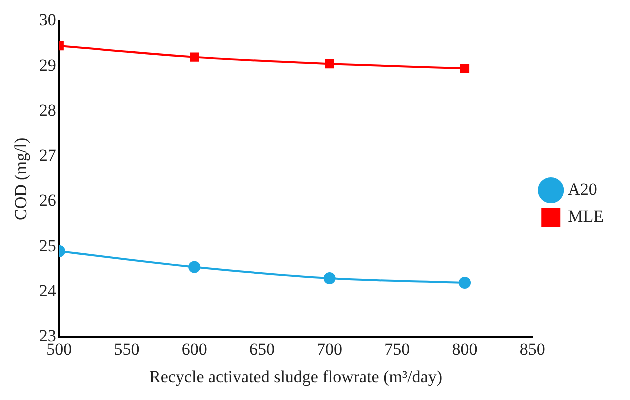 The height and width of the screenshot is (400, 630). Describe the element at coordinates (533, 349) in the screenshot. I see `x-tick-label: 850` at that location.